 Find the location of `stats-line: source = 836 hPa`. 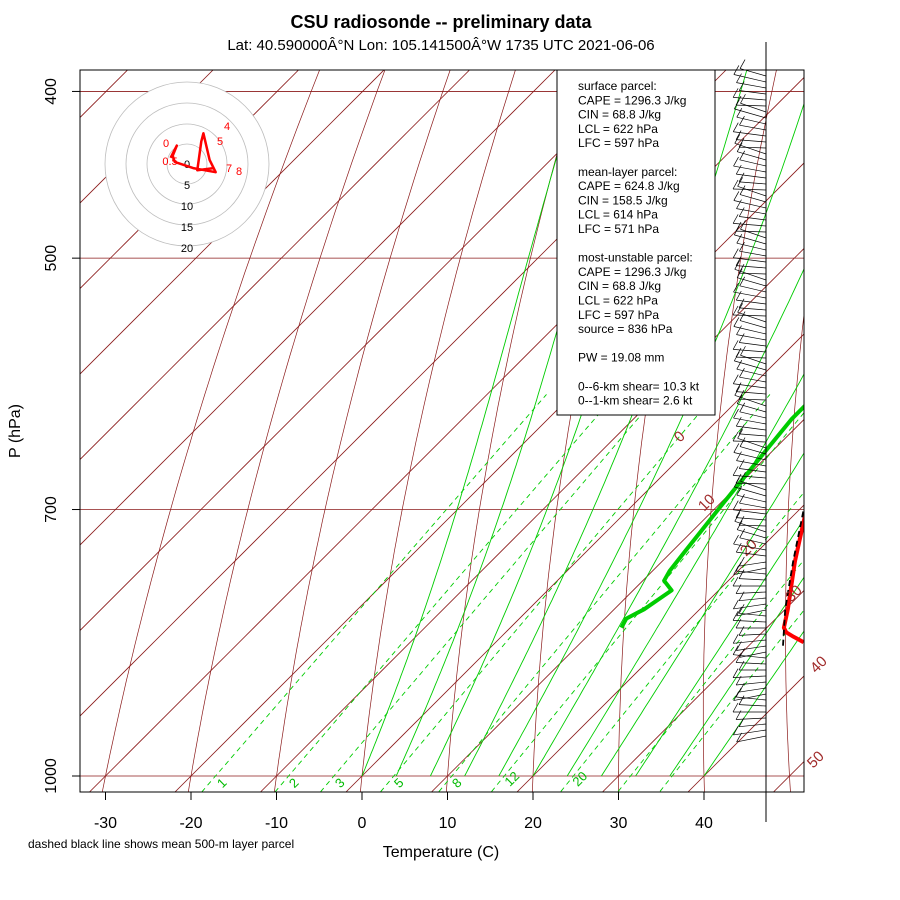

stats-line: source = 836 hPa is located at coordinates (625, 329).